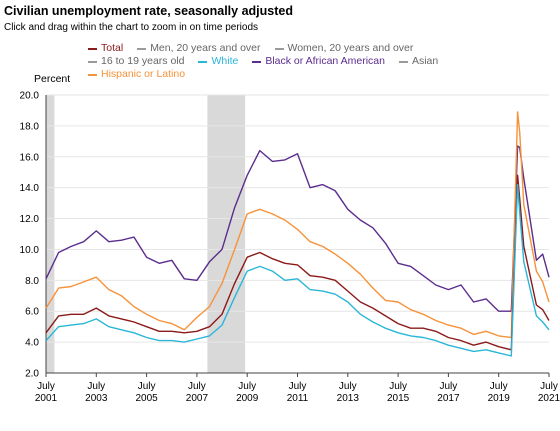 The image size is (560, 431). What do you see at coordinates (298, 398) in the screenshot?
I see `x-tick-year-label: 2011` at bounding box center [298, 398].